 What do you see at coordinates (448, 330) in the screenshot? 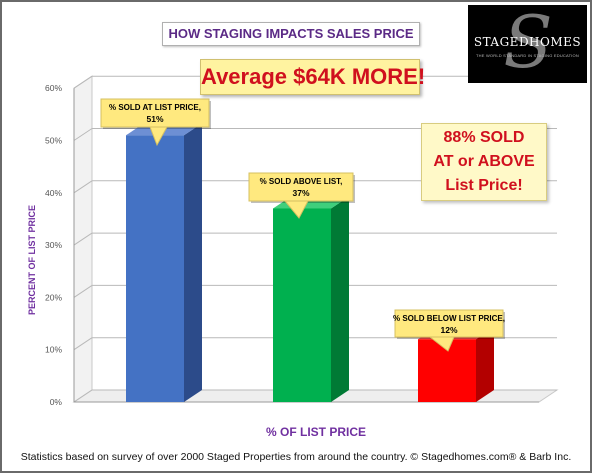
I see `data-label-value: 12%` at bounding box center [448, 330].